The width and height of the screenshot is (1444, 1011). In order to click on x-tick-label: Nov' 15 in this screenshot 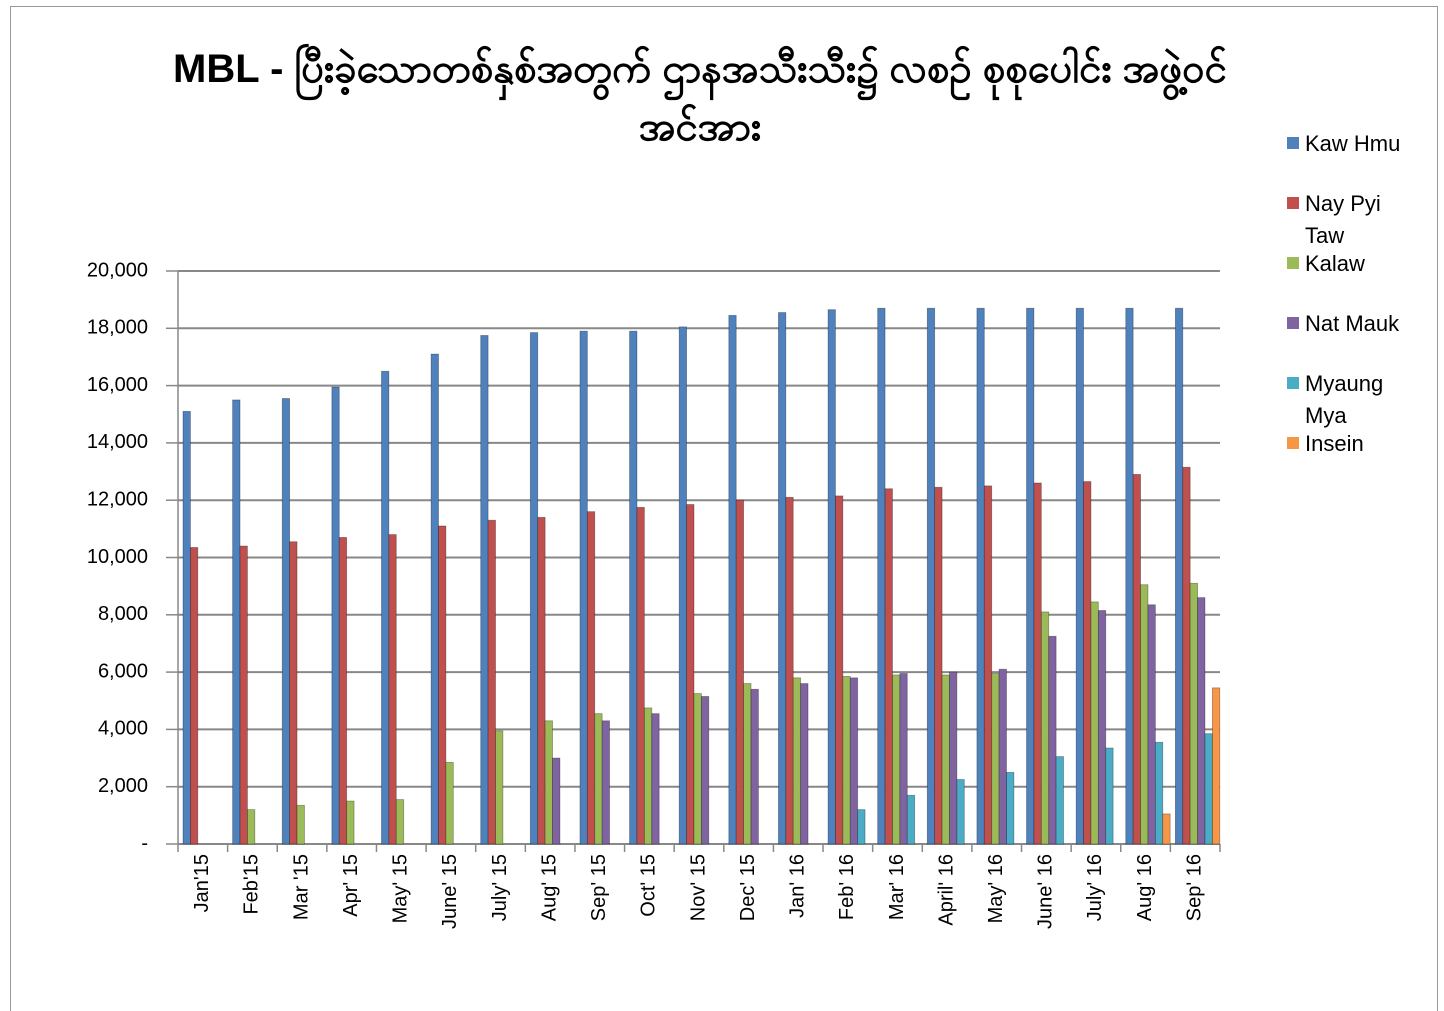, I will do `click(698, 887)`.